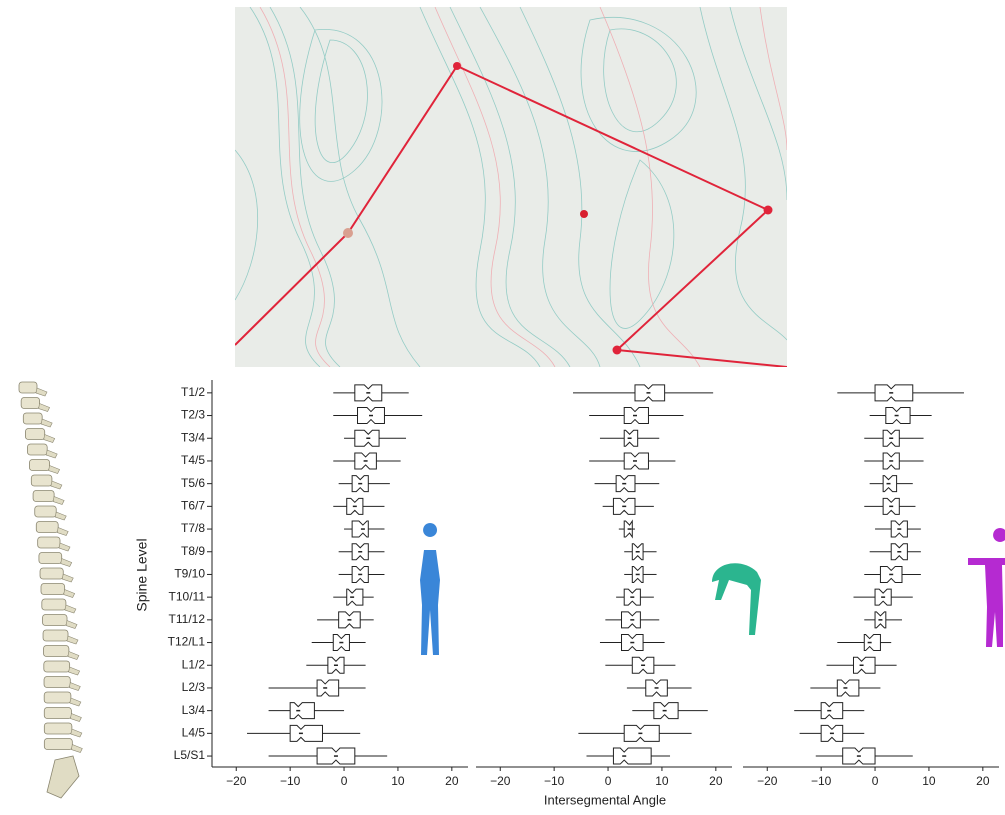 The width and height of the screenshot is (1005, 815). What do you see at coordinates (193, 483) in the screenshot?
I see `y-tick-label: T5/6` at bounding box center [193, 483].